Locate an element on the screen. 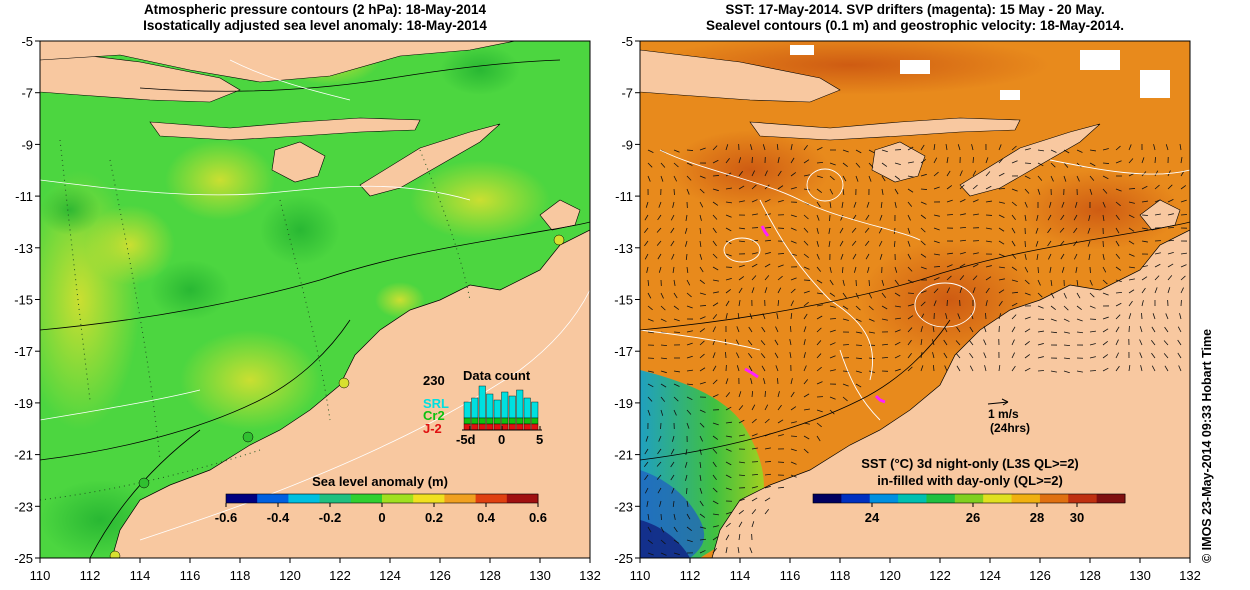  legend-j2: J-2 is located at coordinates (432, 428).